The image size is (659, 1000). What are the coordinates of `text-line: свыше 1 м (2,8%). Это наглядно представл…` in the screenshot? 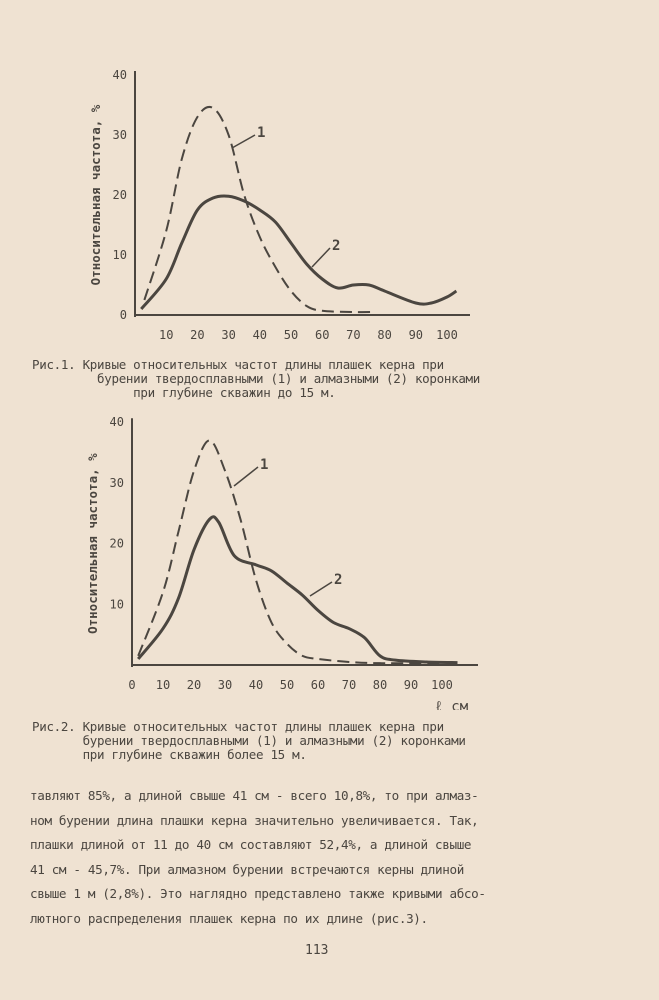 It's located at (258, 893).